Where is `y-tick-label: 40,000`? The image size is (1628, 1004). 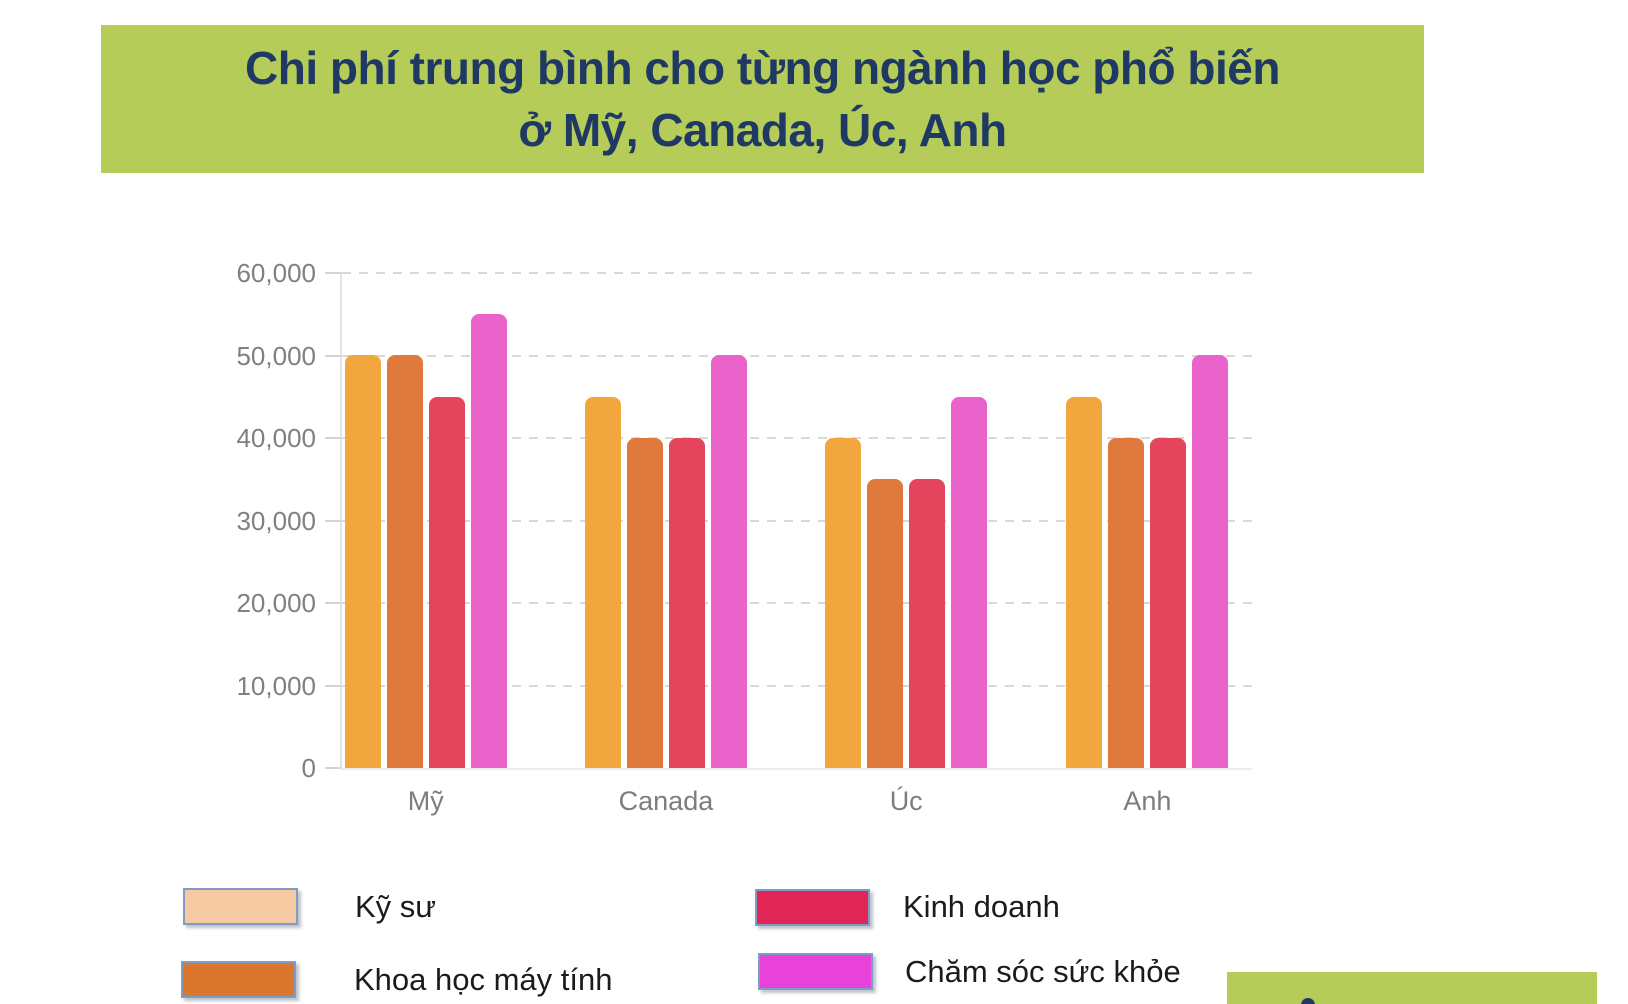
y-tick-label: 40,000 is located at coordinates (276, 438).